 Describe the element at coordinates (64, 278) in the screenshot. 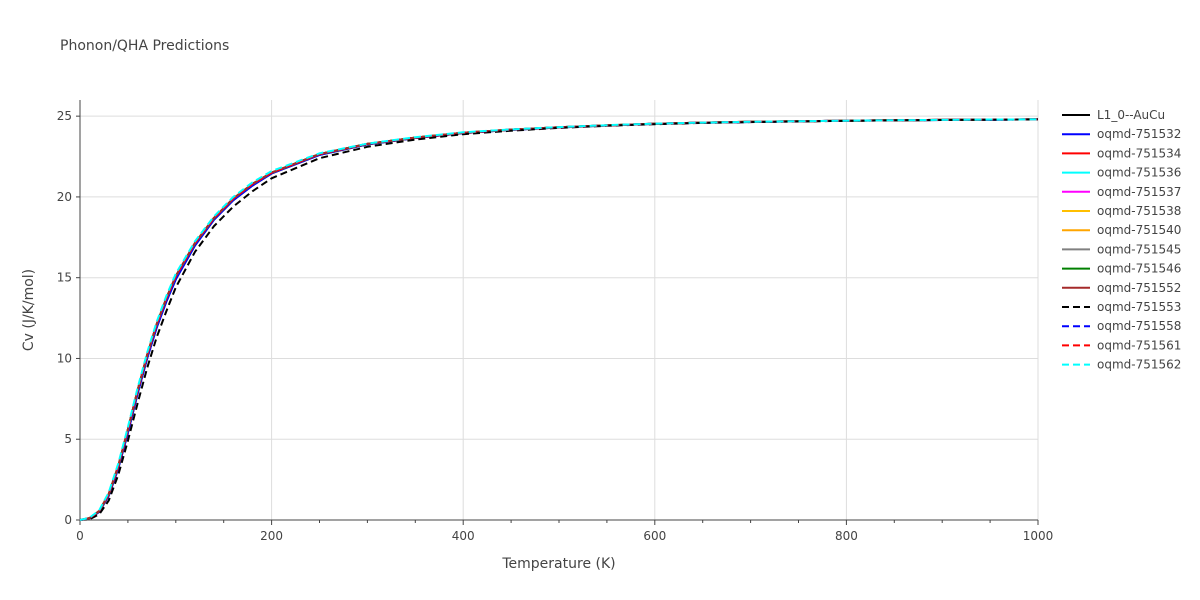

I see `y-tick-label: 15` at that location.